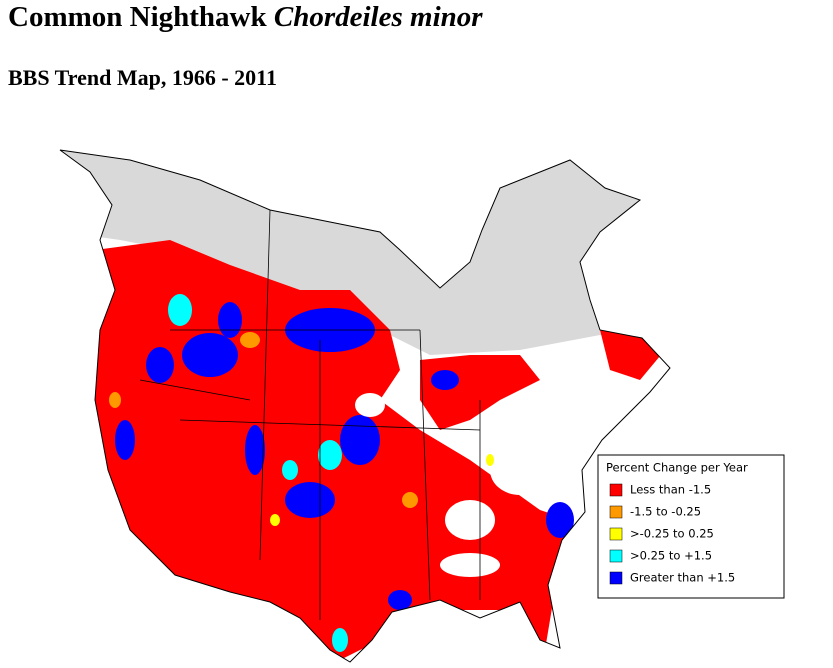  What do you see at coordinates (682, 578) in the screenshot?
I see `legend-label: Greater than +1.5` at bounding box center [682, 578].